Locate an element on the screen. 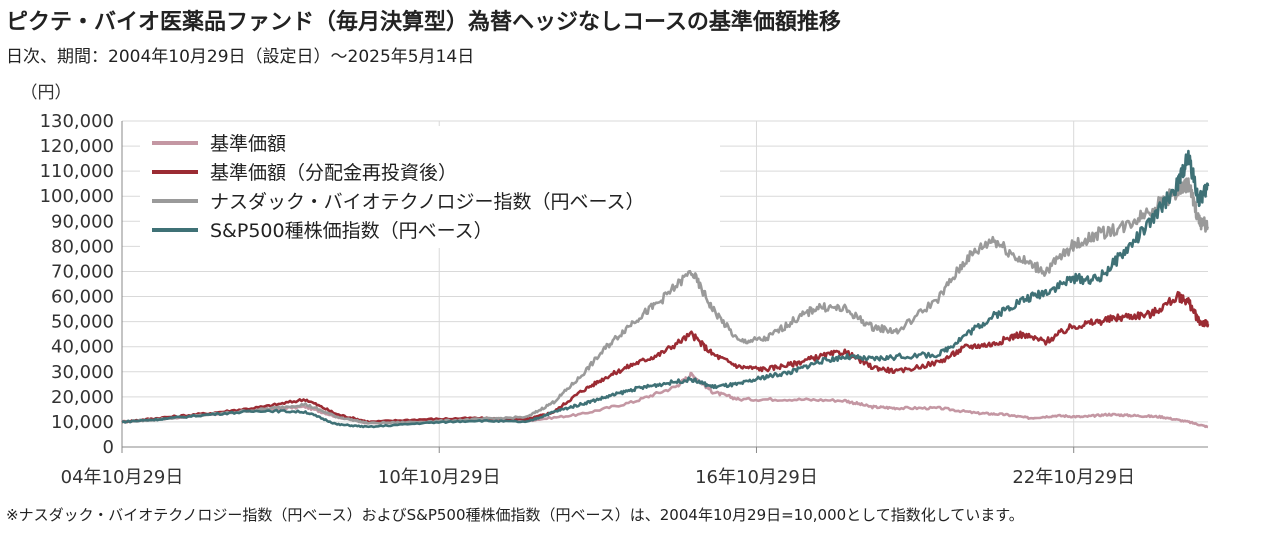 This screenshot has height=538, width=1271. y-tick-label: 10,000 is located at coordinates (82, 422).